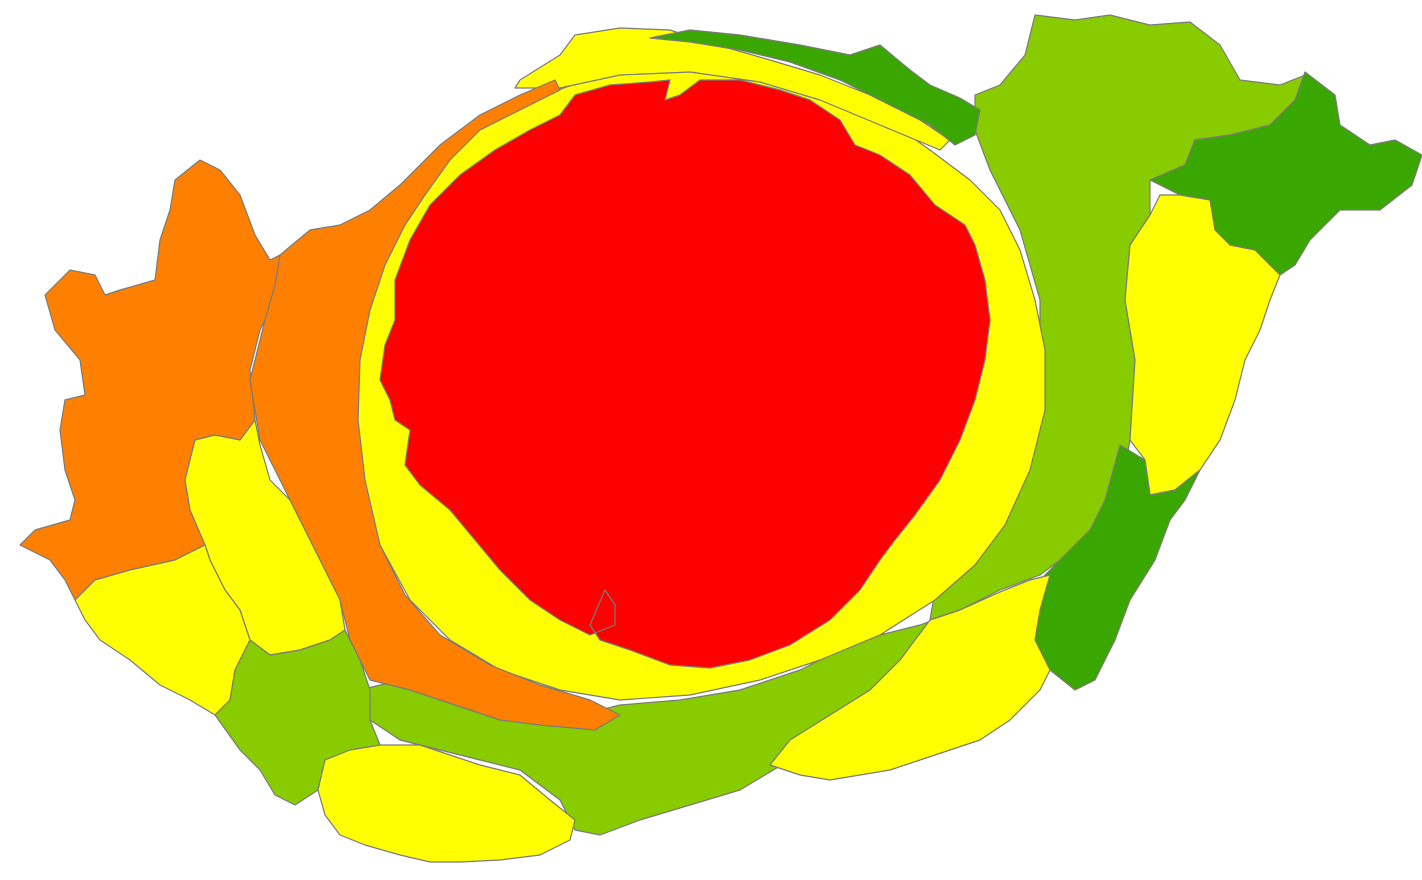  Describe the element at coordinates (297, 717) in the screenshot. I see `region-south-green` at that location.